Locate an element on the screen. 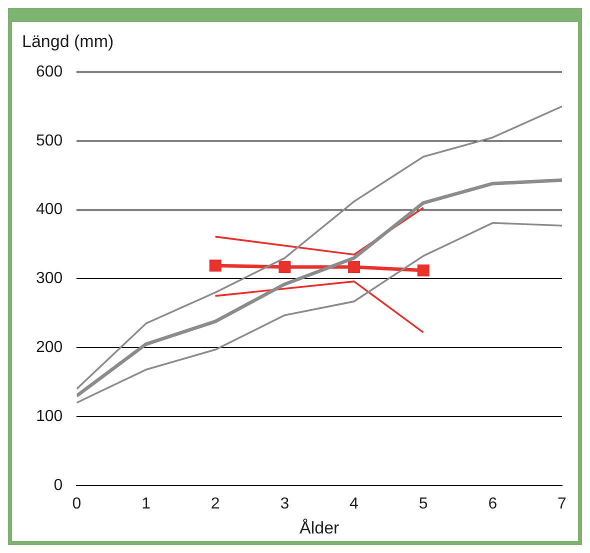  x-tick-label: 5 is located at coordinates (423, 503).